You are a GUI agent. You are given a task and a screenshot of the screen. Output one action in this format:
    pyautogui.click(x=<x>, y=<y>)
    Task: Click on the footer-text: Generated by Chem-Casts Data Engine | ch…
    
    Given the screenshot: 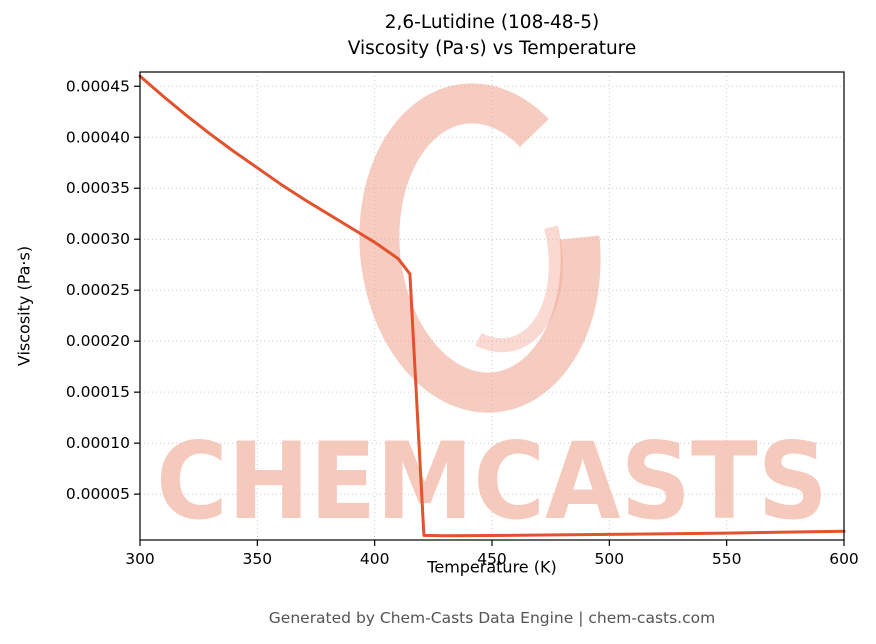 What is the action you would take?
    pyautogui.click(x=492, y=618)
    